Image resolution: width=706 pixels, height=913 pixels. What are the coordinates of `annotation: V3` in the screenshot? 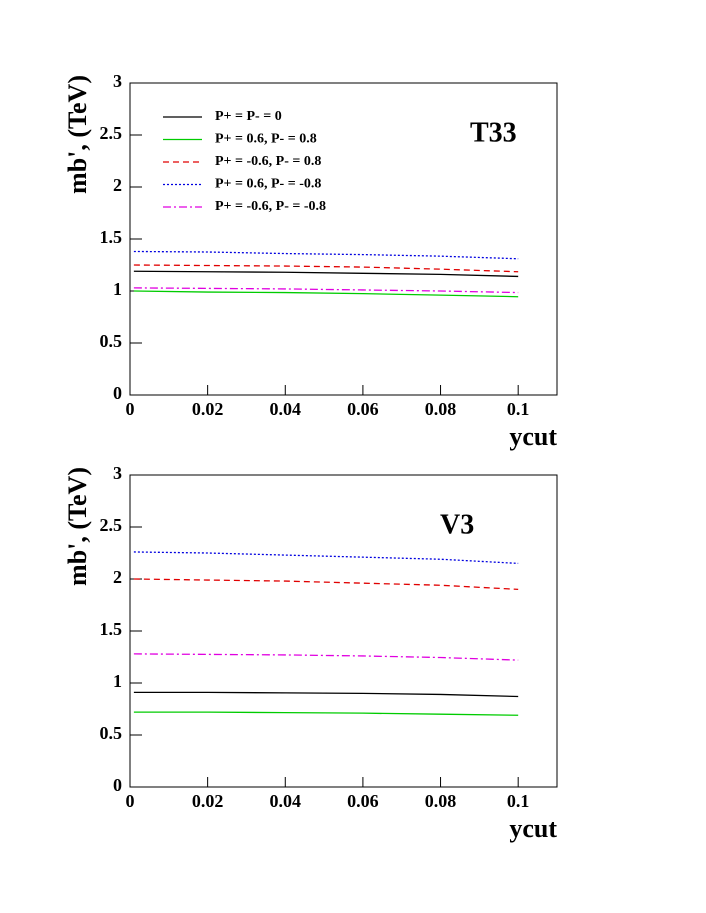 It's located at (457, 524).